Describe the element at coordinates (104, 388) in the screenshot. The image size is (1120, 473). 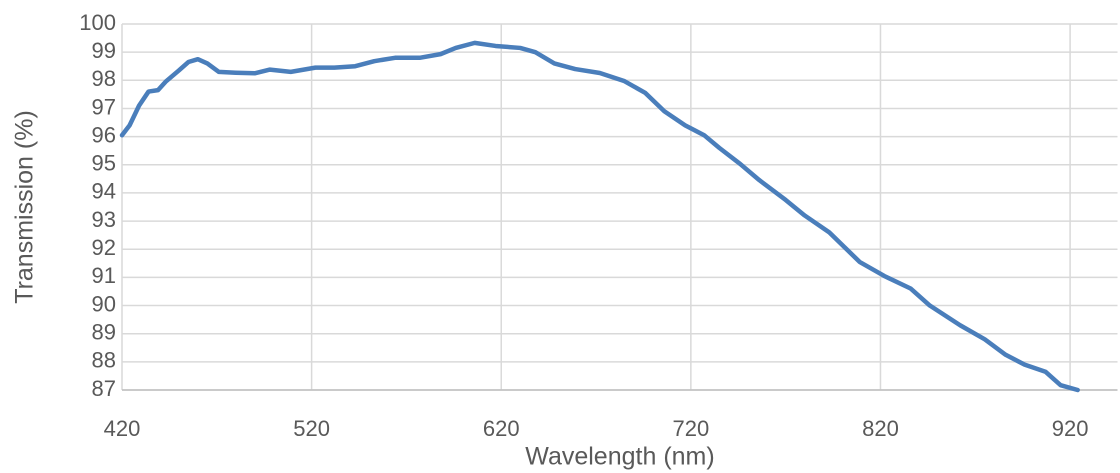
I see `y-tick-label: 87` at that location.